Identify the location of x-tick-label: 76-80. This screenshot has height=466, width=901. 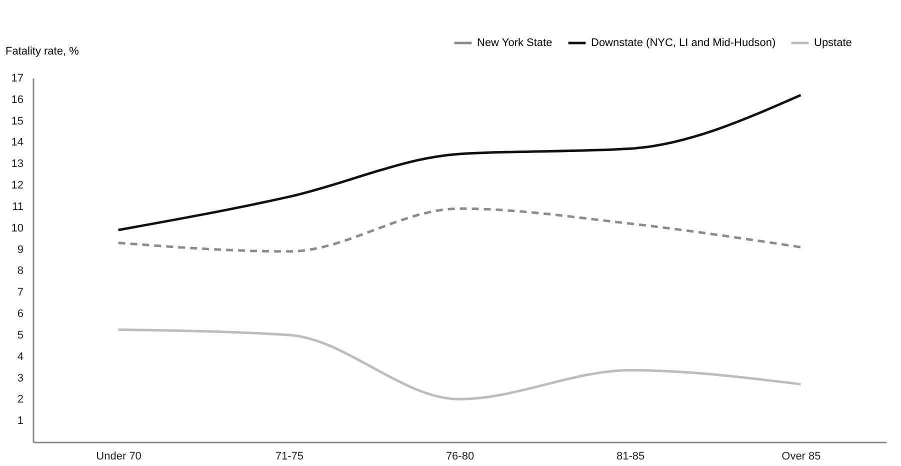
(460, 456).